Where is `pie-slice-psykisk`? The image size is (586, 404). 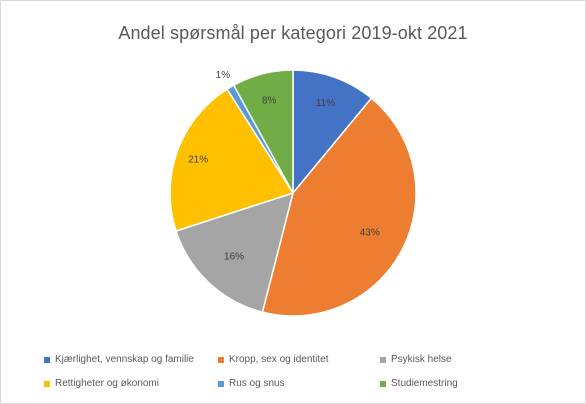
pie-slice-psykisk is located at coordinates (235, 252).